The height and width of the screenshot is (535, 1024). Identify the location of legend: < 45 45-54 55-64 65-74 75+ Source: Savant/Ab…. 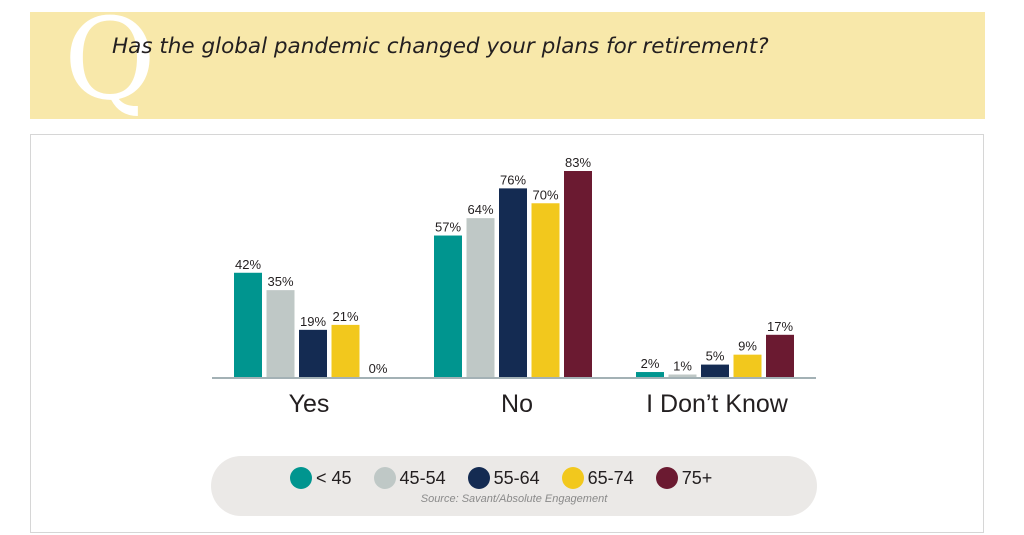
(514, 486).